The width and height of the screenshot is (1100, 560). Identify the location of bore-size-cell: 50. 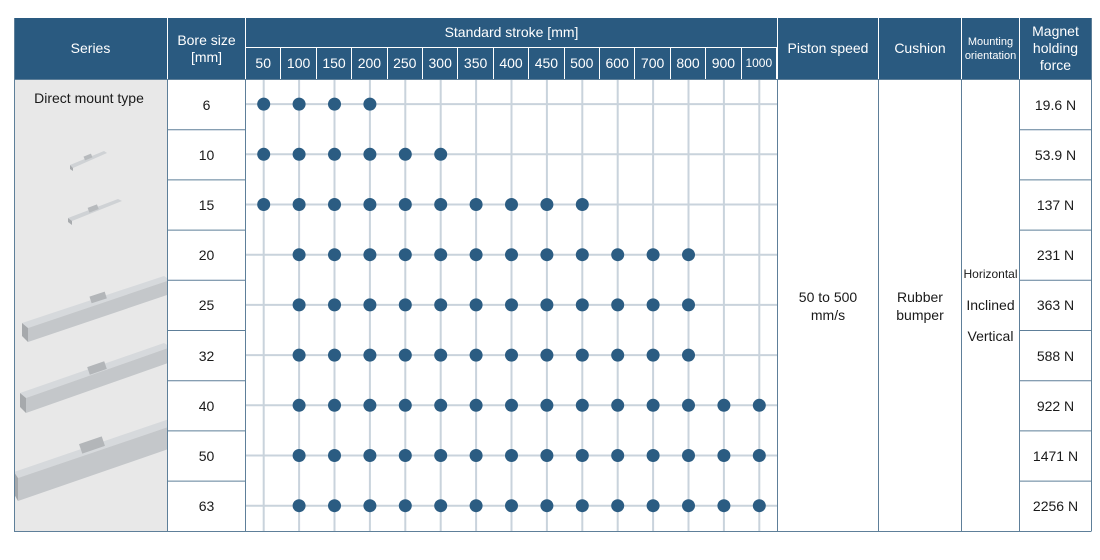
(206, 455).